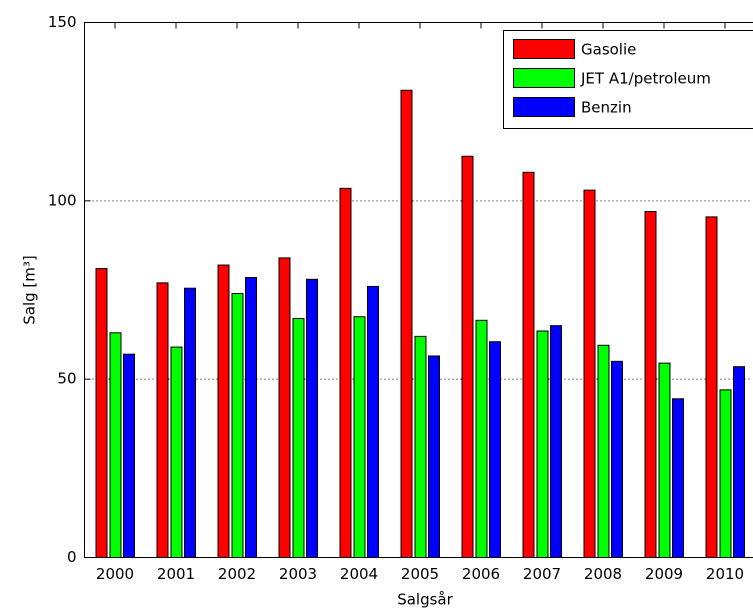 The width and height of the screenshot is (753, 610). I want to click on legend-label: JET A1/petroleum, so click(645, 79).